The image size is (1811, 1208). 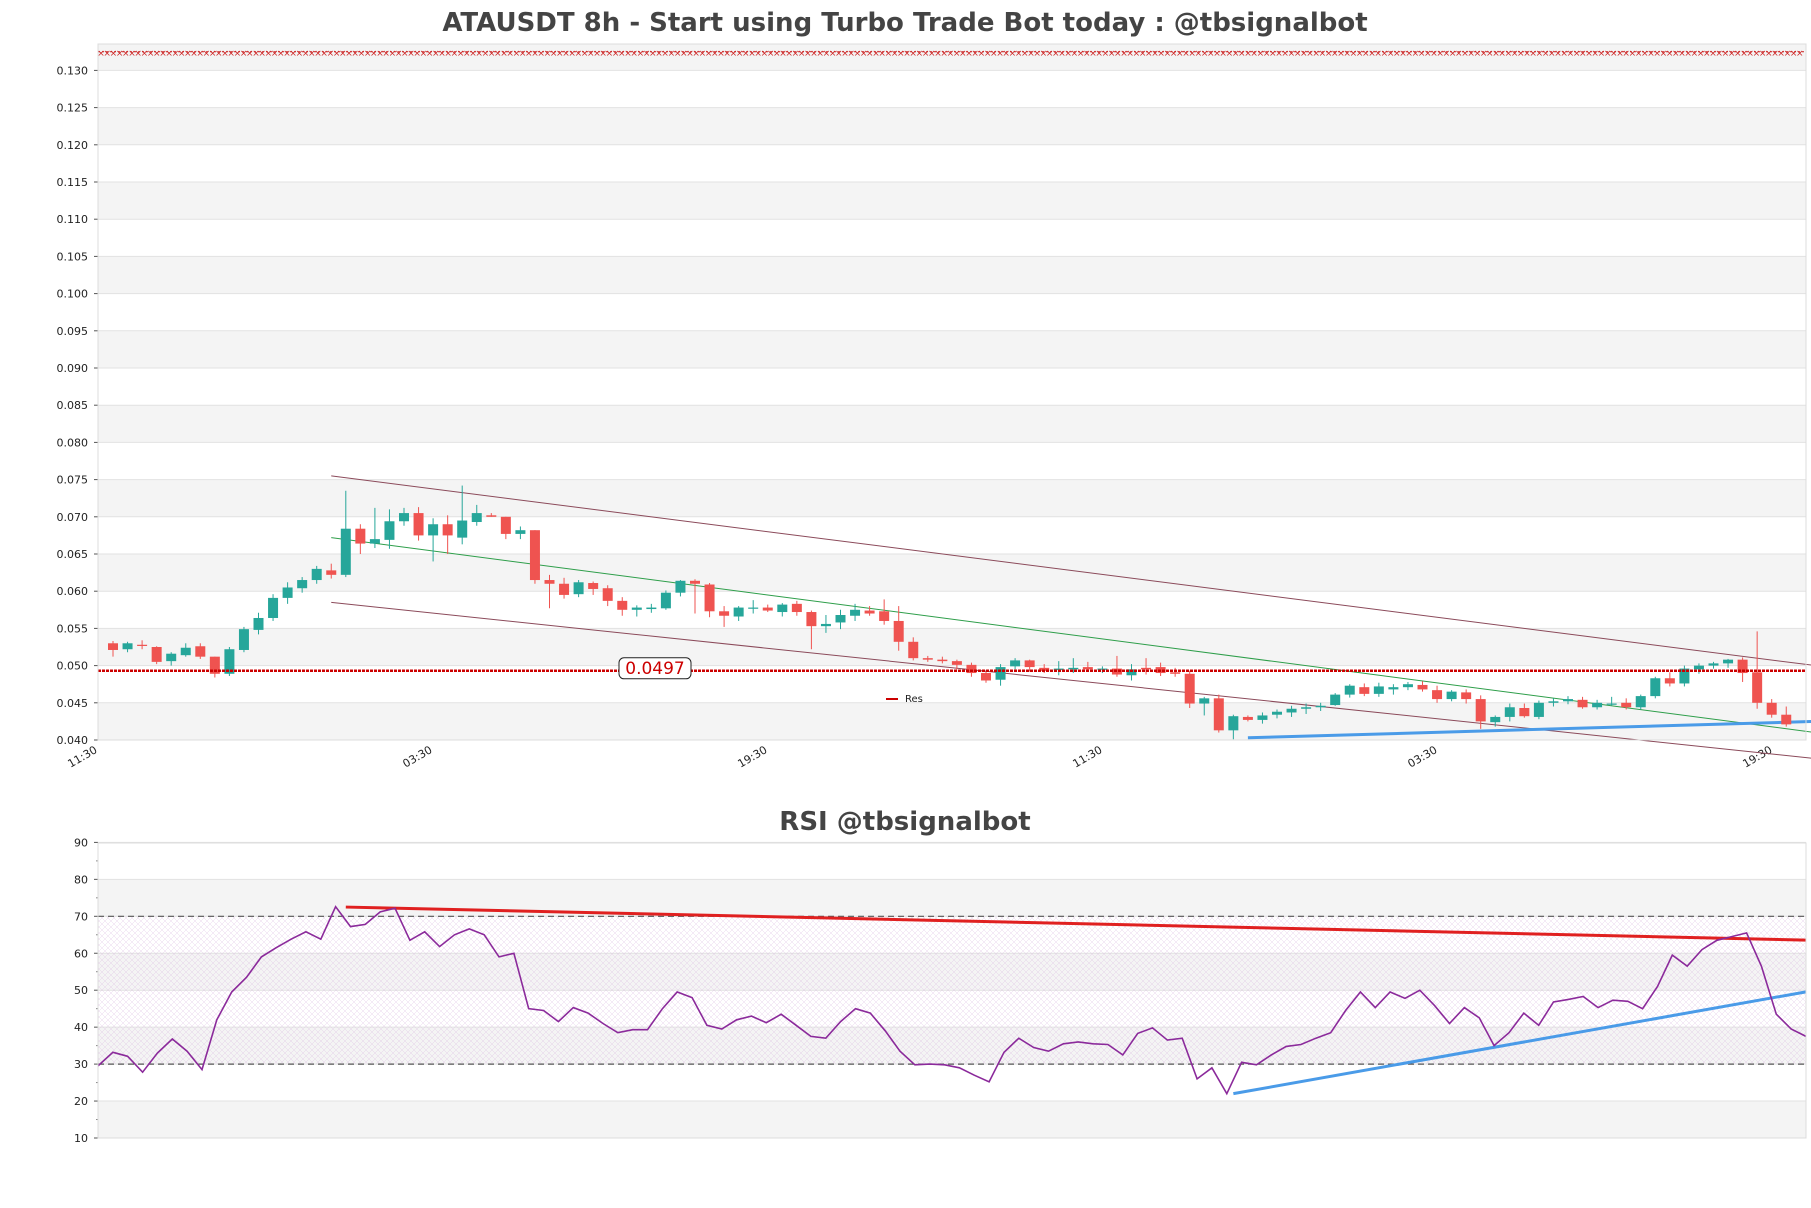 I want to click on support-line, so click(x=1529, y=730).